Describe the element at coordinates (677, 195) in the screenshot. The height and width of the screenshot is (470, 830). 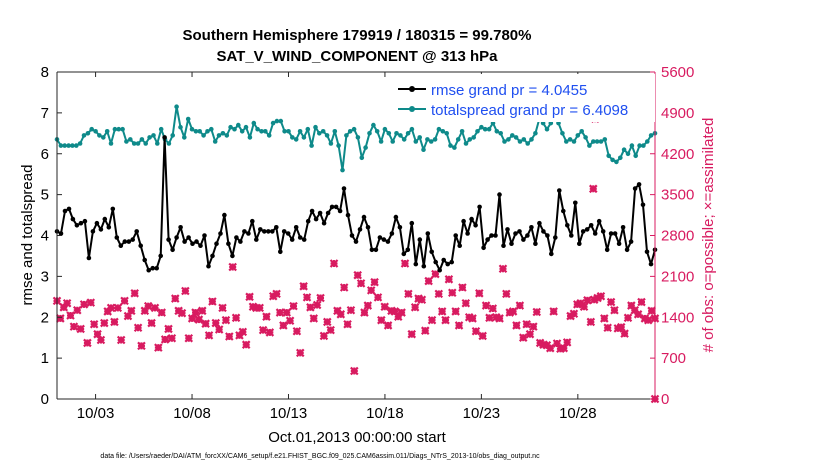
I see `y-right-tick-label: 3500` at that location.